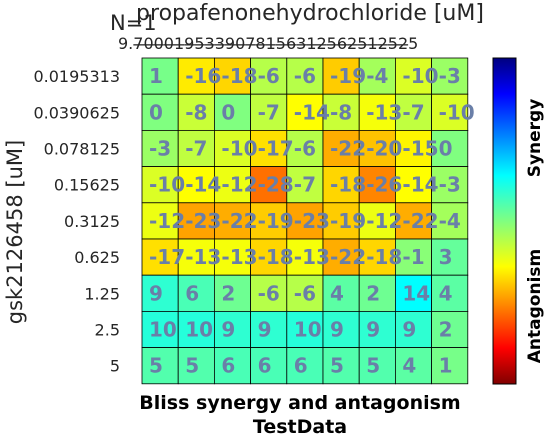 The width and height of the screenshot is (546, 437). I want to click on cell-value-label: 4, so click(409, 366).